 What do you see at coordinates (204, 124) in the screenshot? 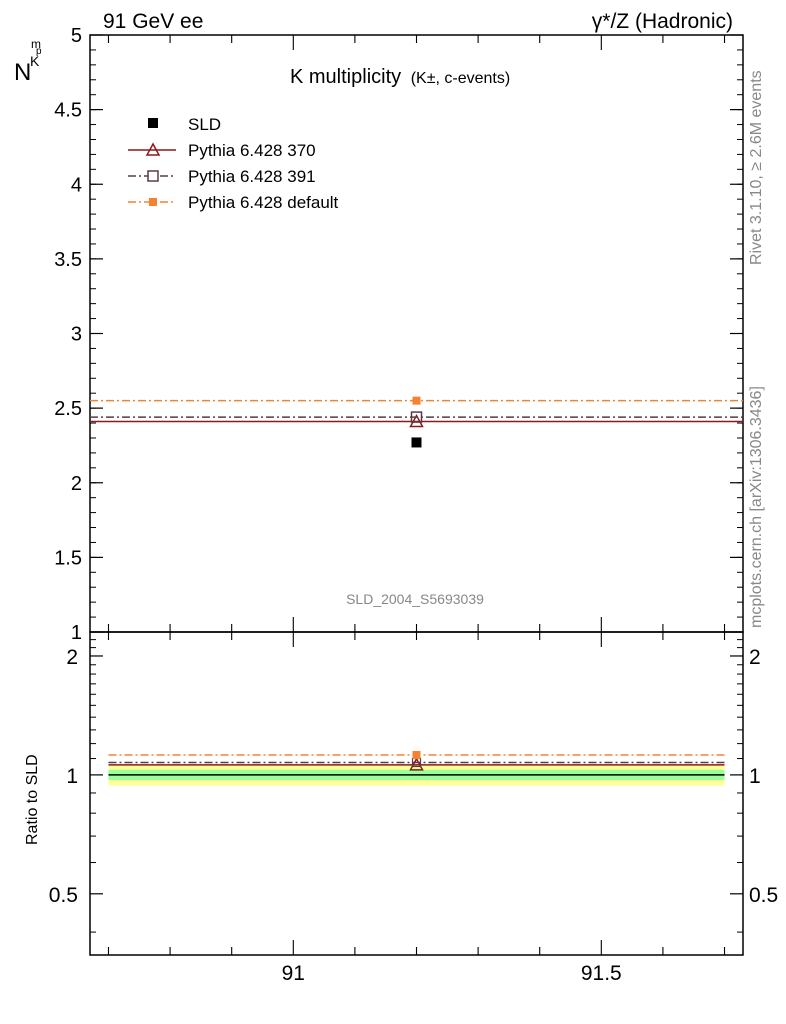
I see `legend-label-sld: SLD` at bounding box center [204, 124].